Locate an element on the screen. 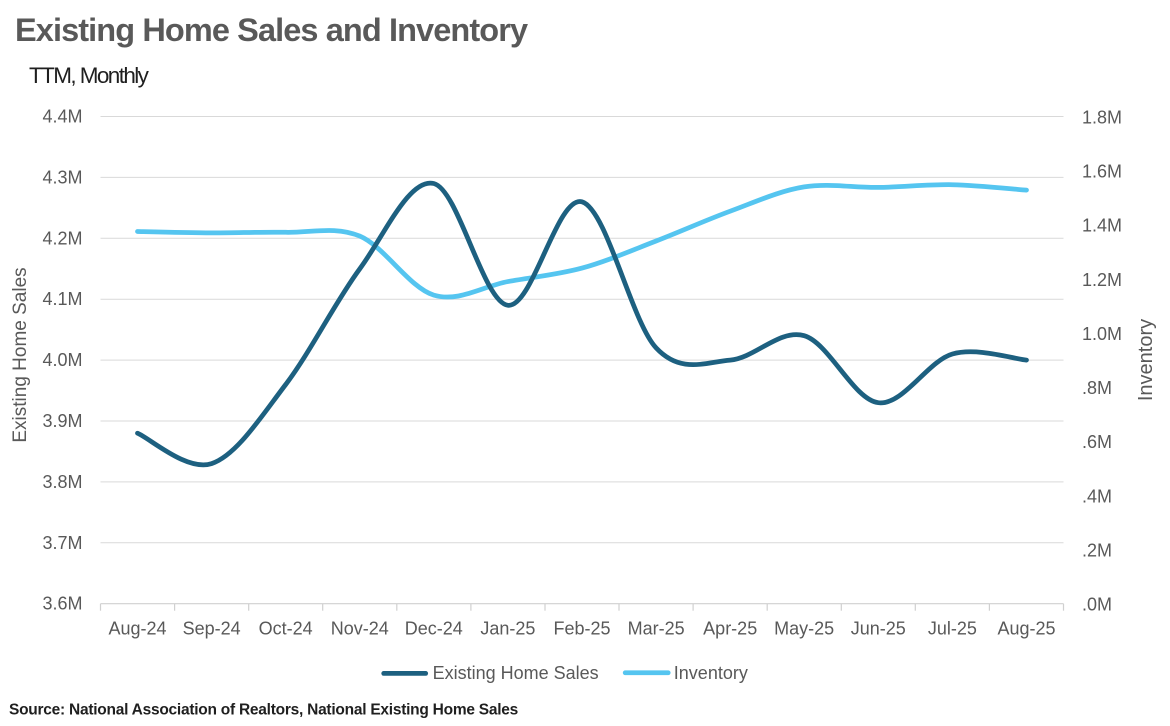  svg-text:Existing Home Sales and Invent: Existing Home Sales and Inventory is located at coordinates (271, 30).